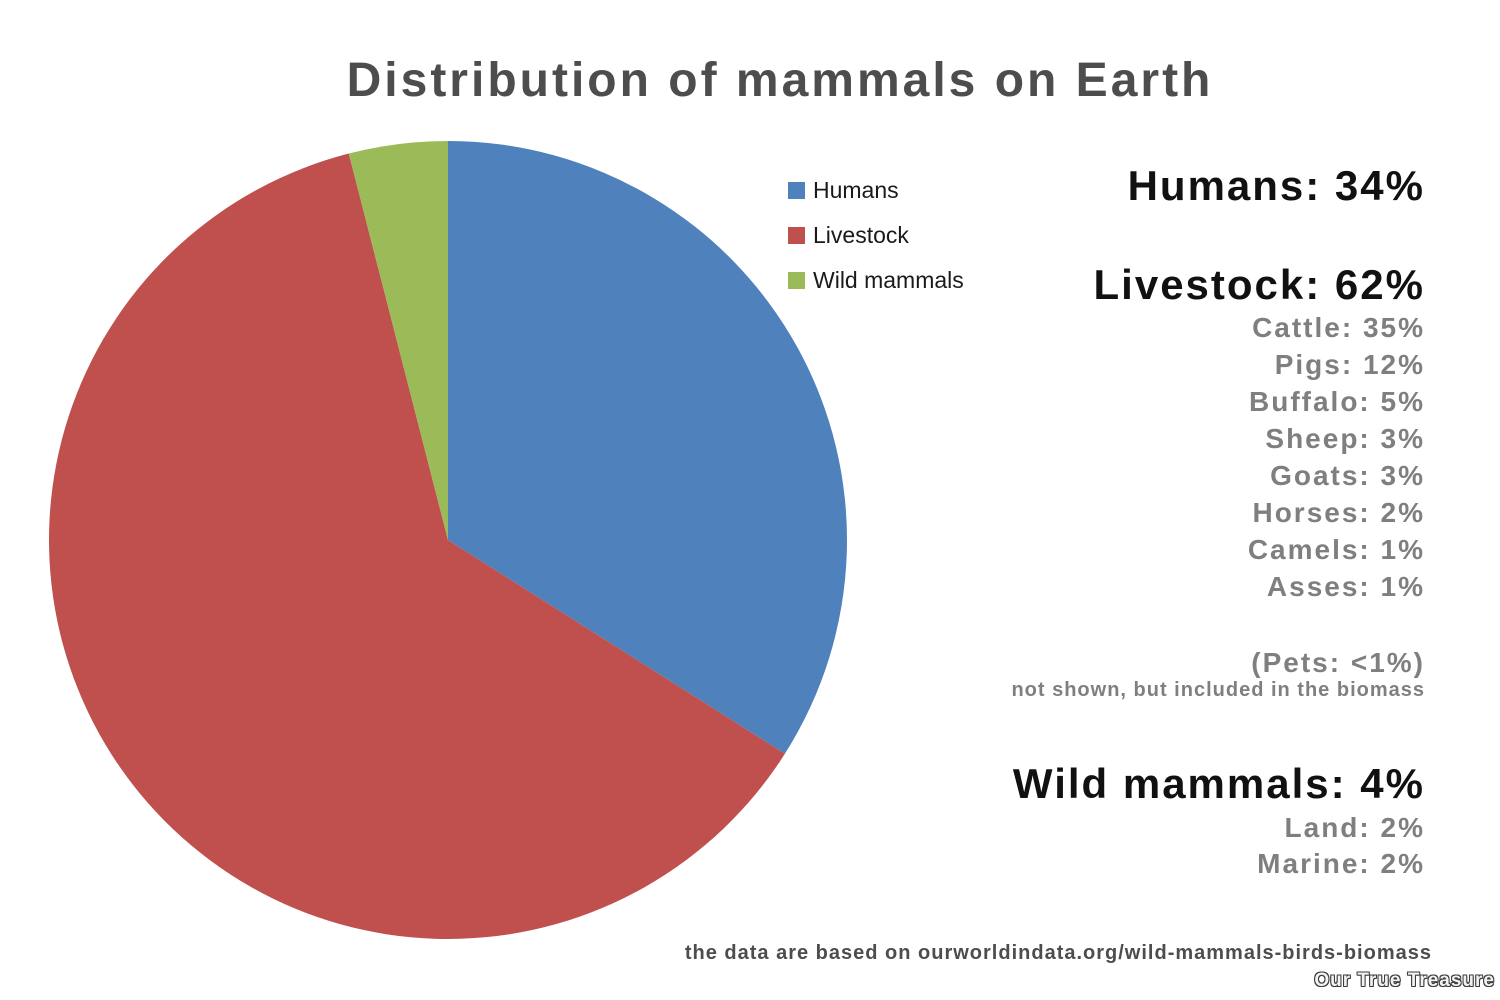  Describe the element at coordinates (398, 340) in the screenshot. I see `pie-slice-wild-mammals` at that location.